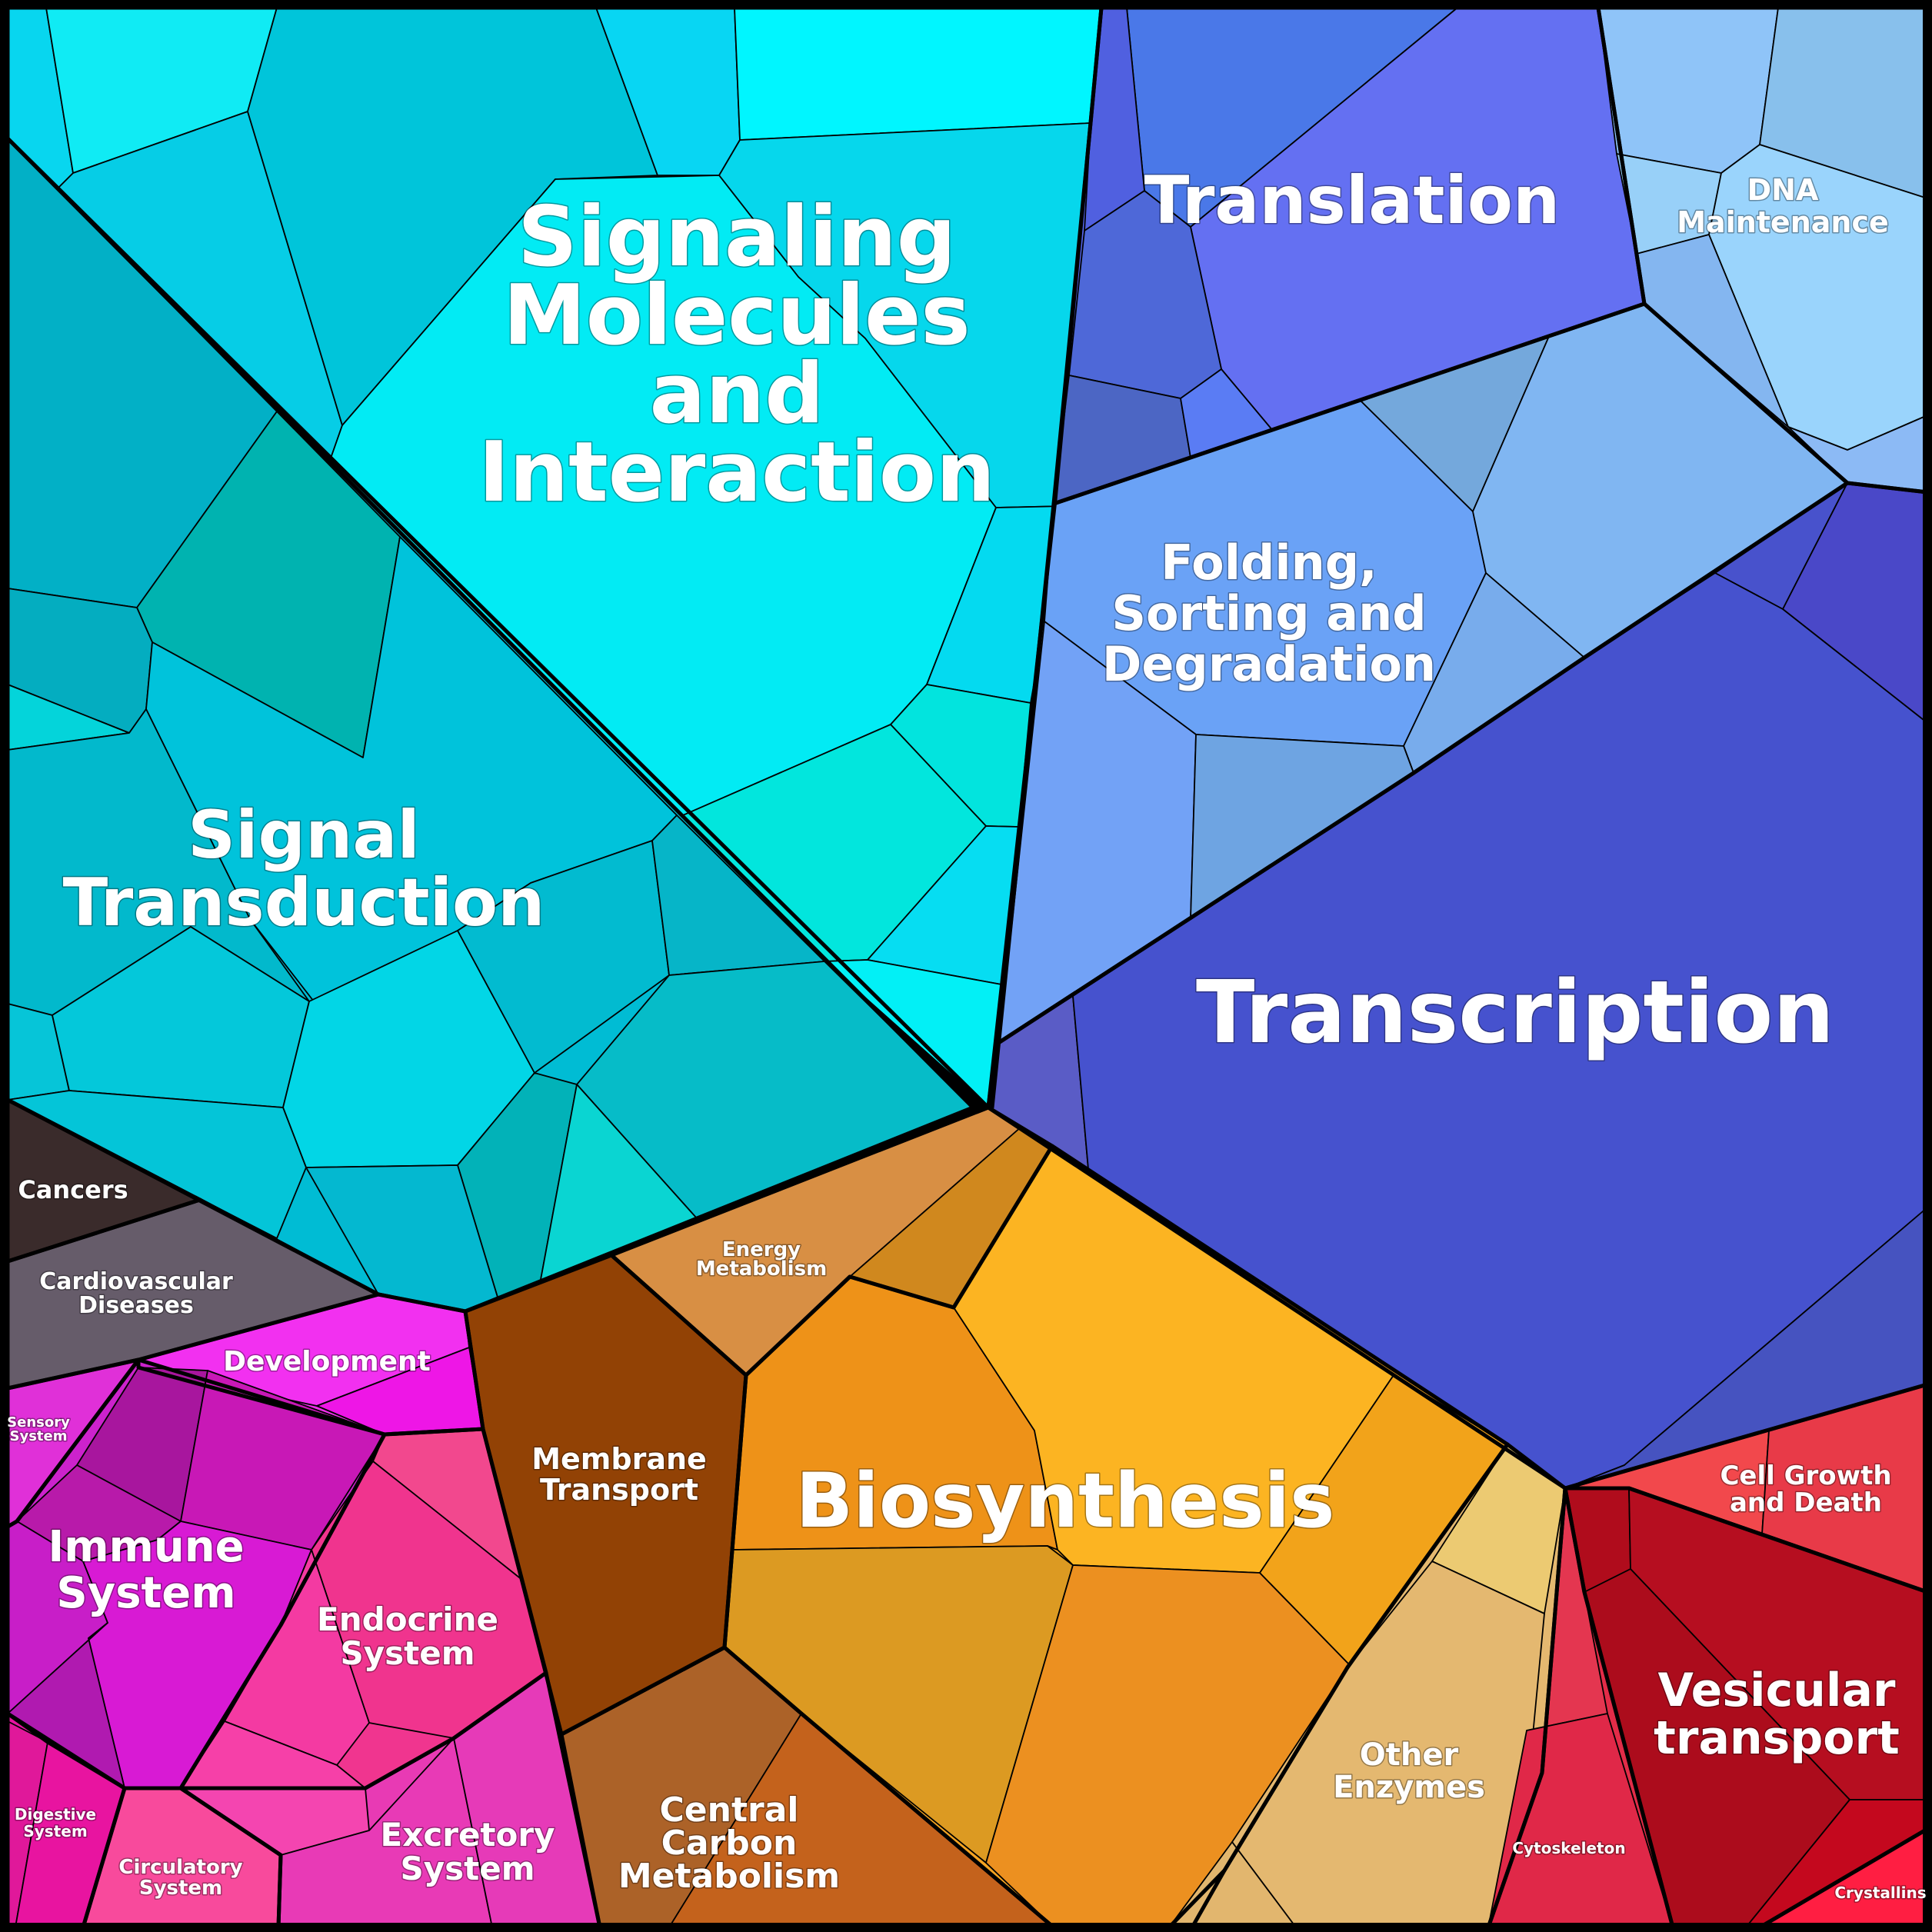  I want to click on digestive-system-label-line: Digestive, so click(55, 1814).